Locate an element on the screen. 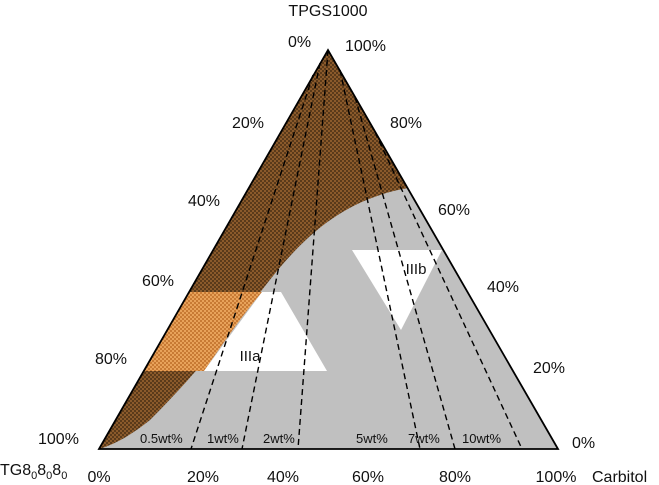 This screenshot has height=485, width=659. dilution-line-0-5wt is located at coordinates (252, 262).